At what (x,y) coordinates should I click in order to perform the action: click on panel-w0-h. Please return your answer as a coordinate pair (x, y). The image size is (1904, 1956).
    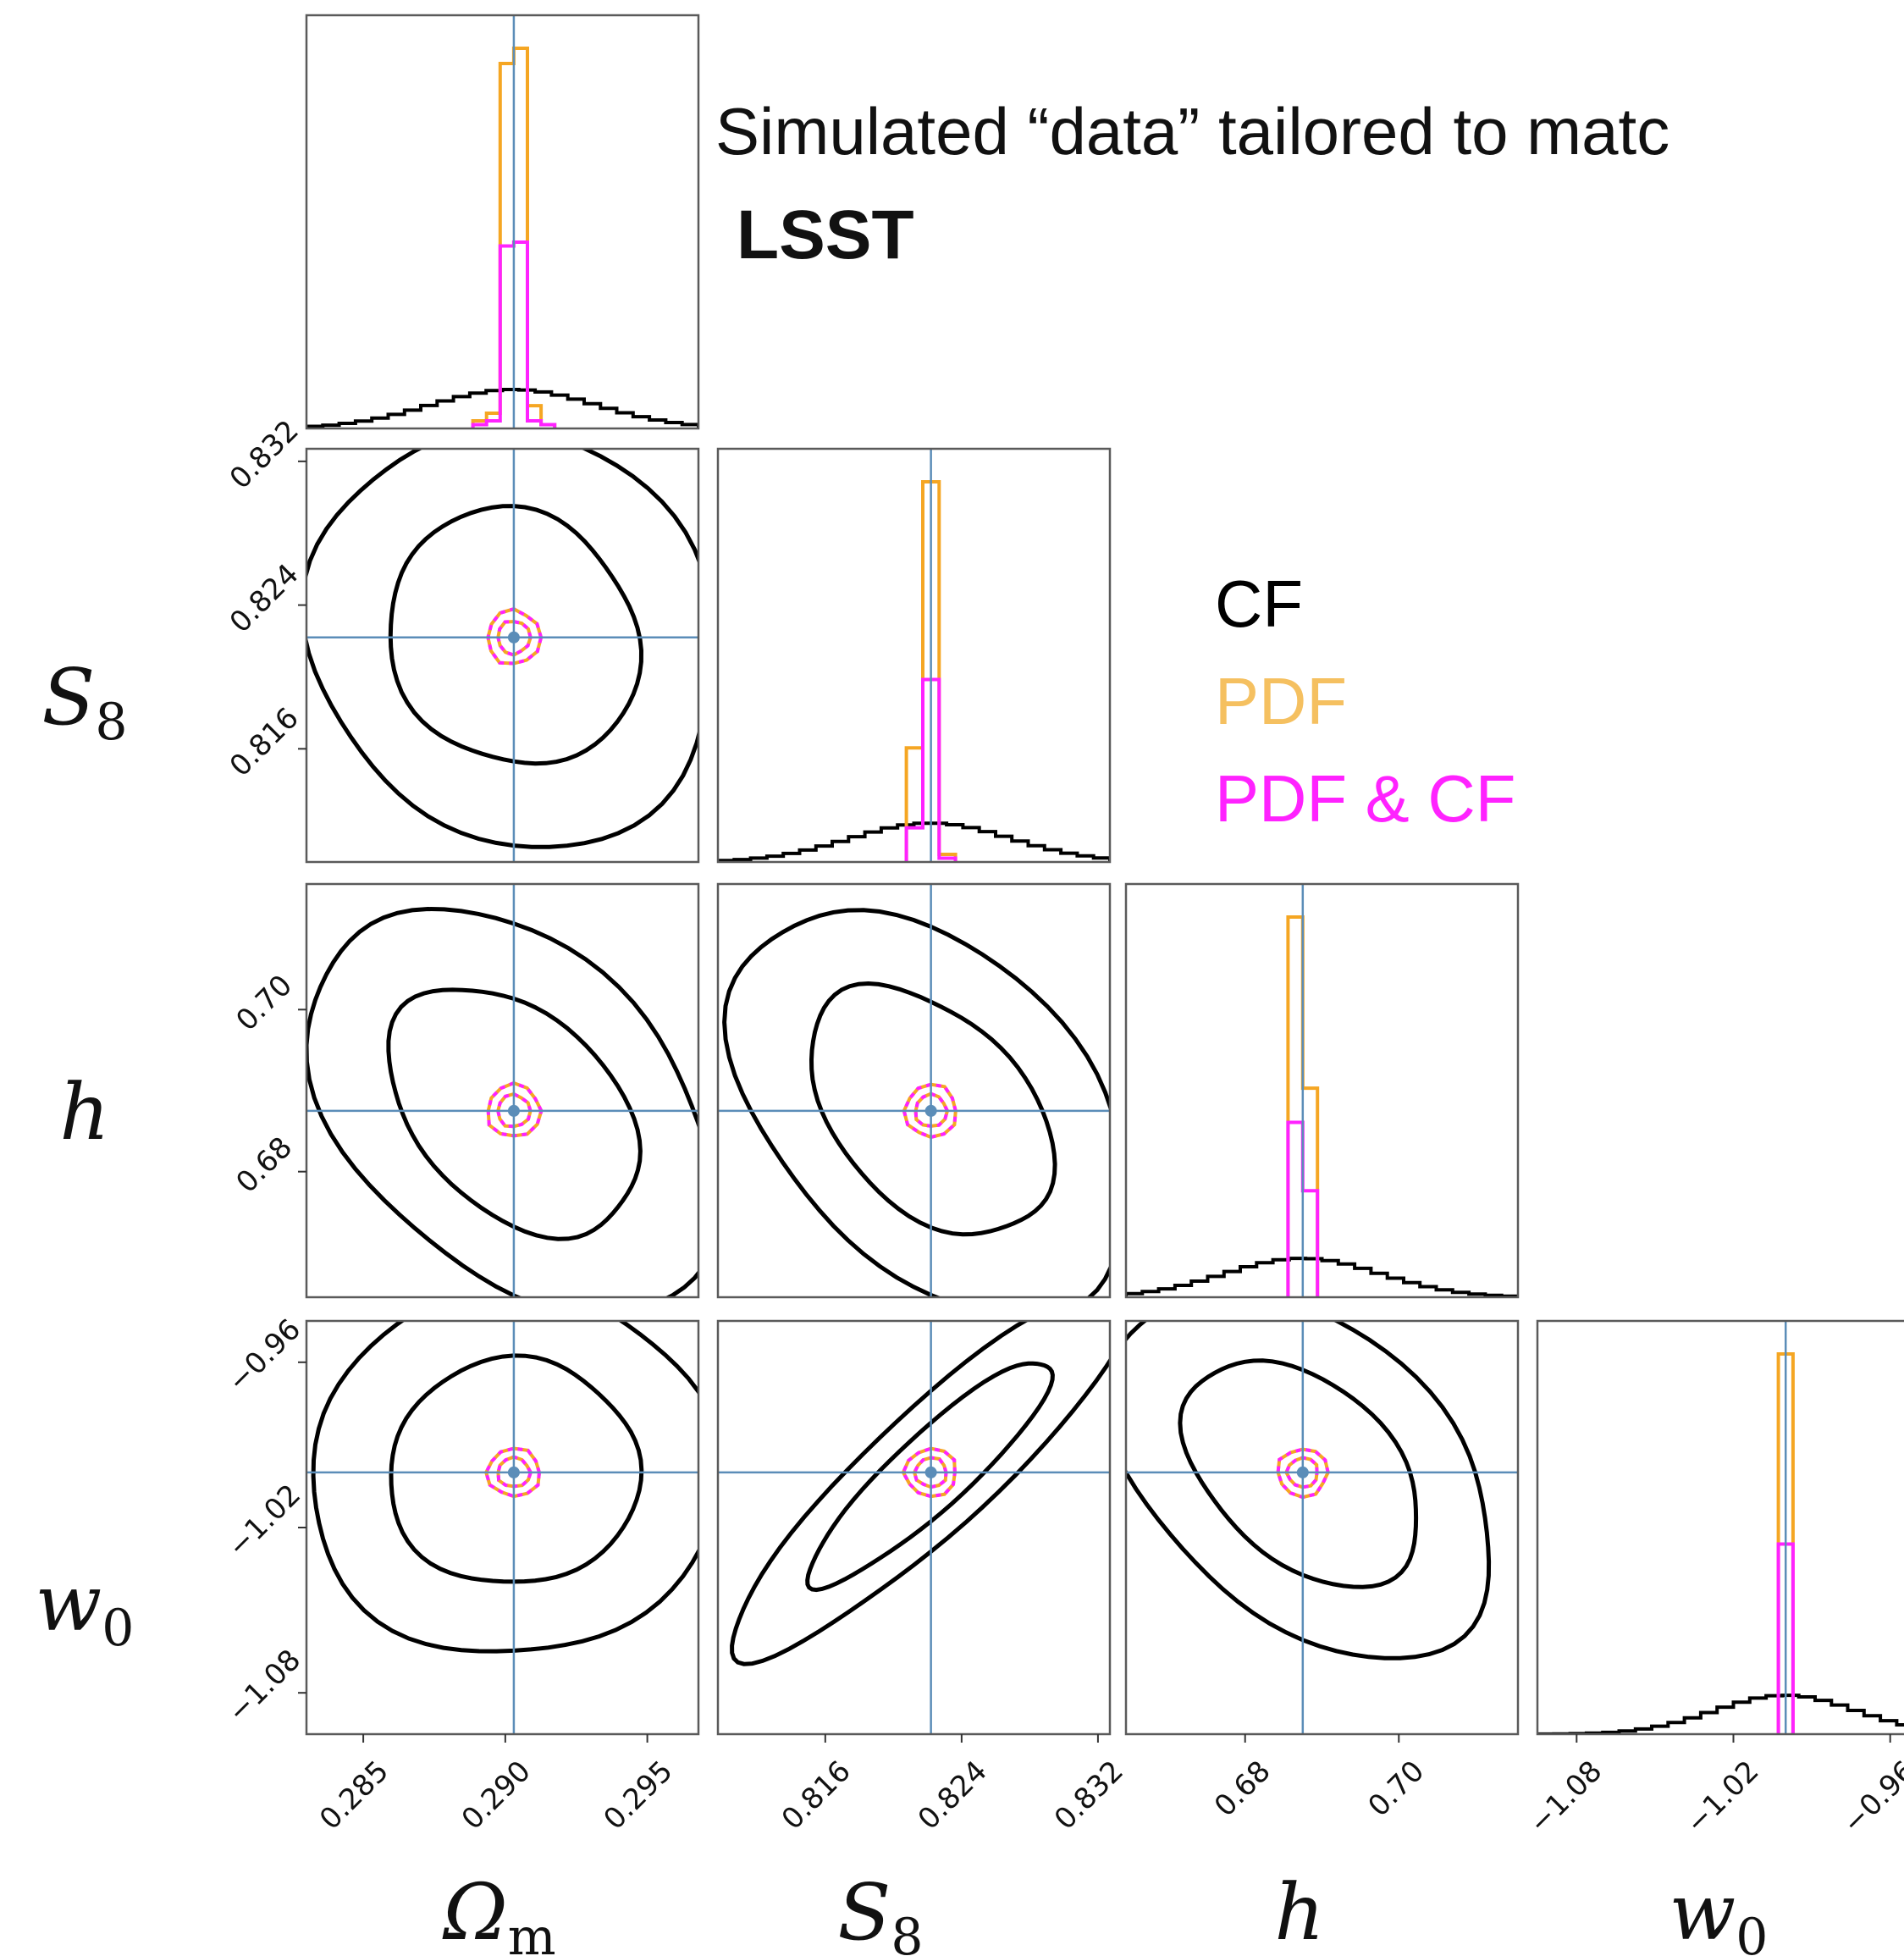
    Looking at the image, I should click on (1322, 1527).